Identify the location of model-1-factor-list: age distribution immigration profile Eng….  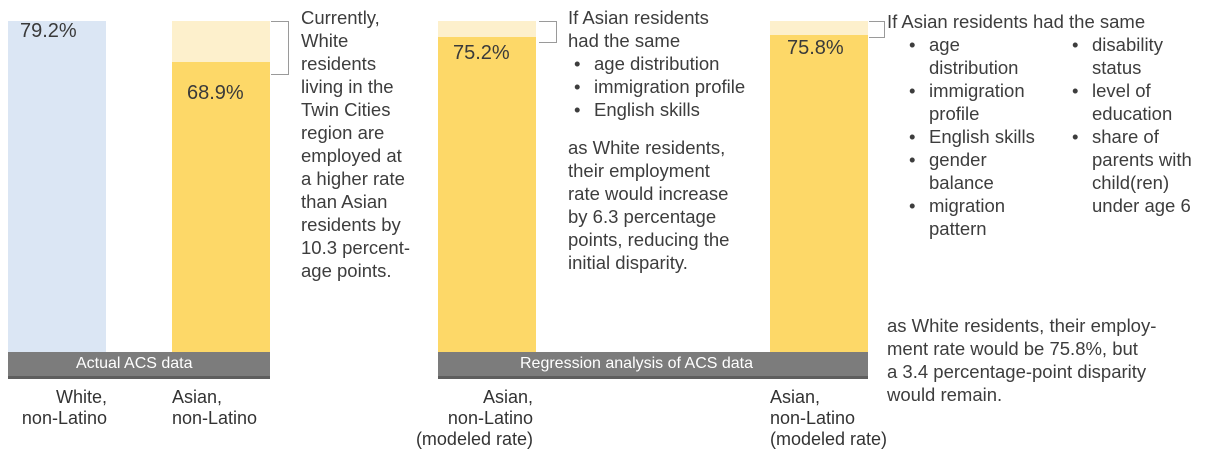
(673, 86).